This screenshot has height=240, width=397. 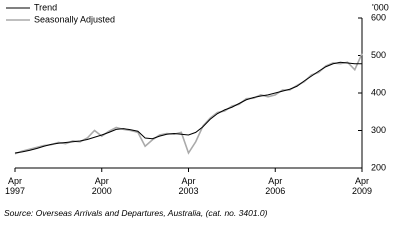 I want to click on unit-label: '000, so click(x=380, y=7).